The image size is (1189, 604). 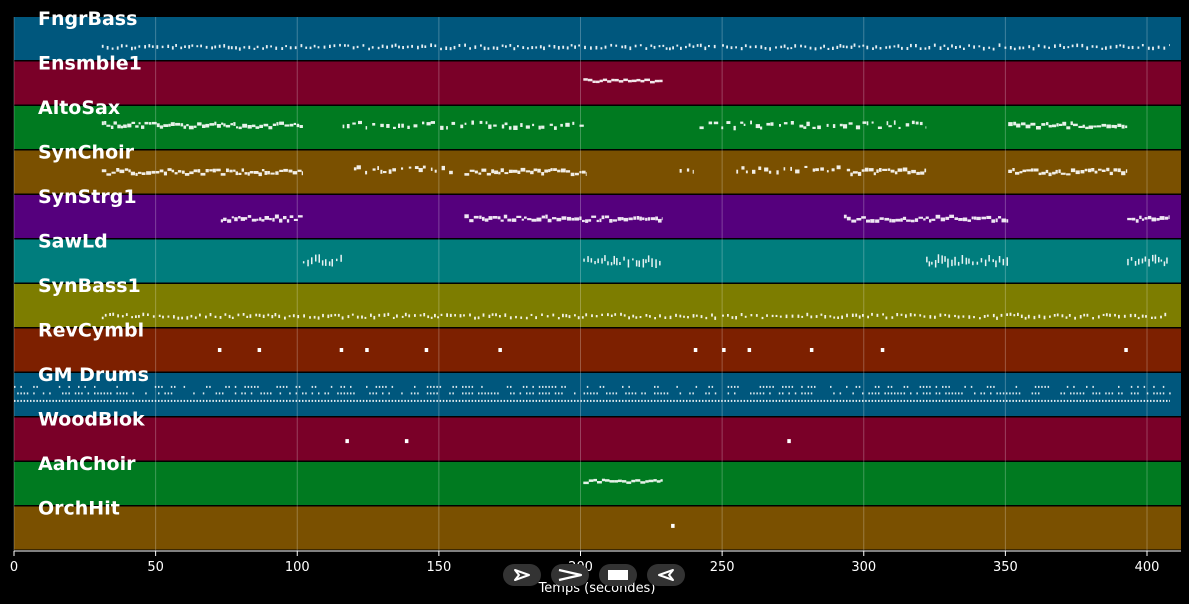 What do you see at coordinates (666, 575) in the screenshot?
I see `rewind-button` at bounding box center [666, 575].